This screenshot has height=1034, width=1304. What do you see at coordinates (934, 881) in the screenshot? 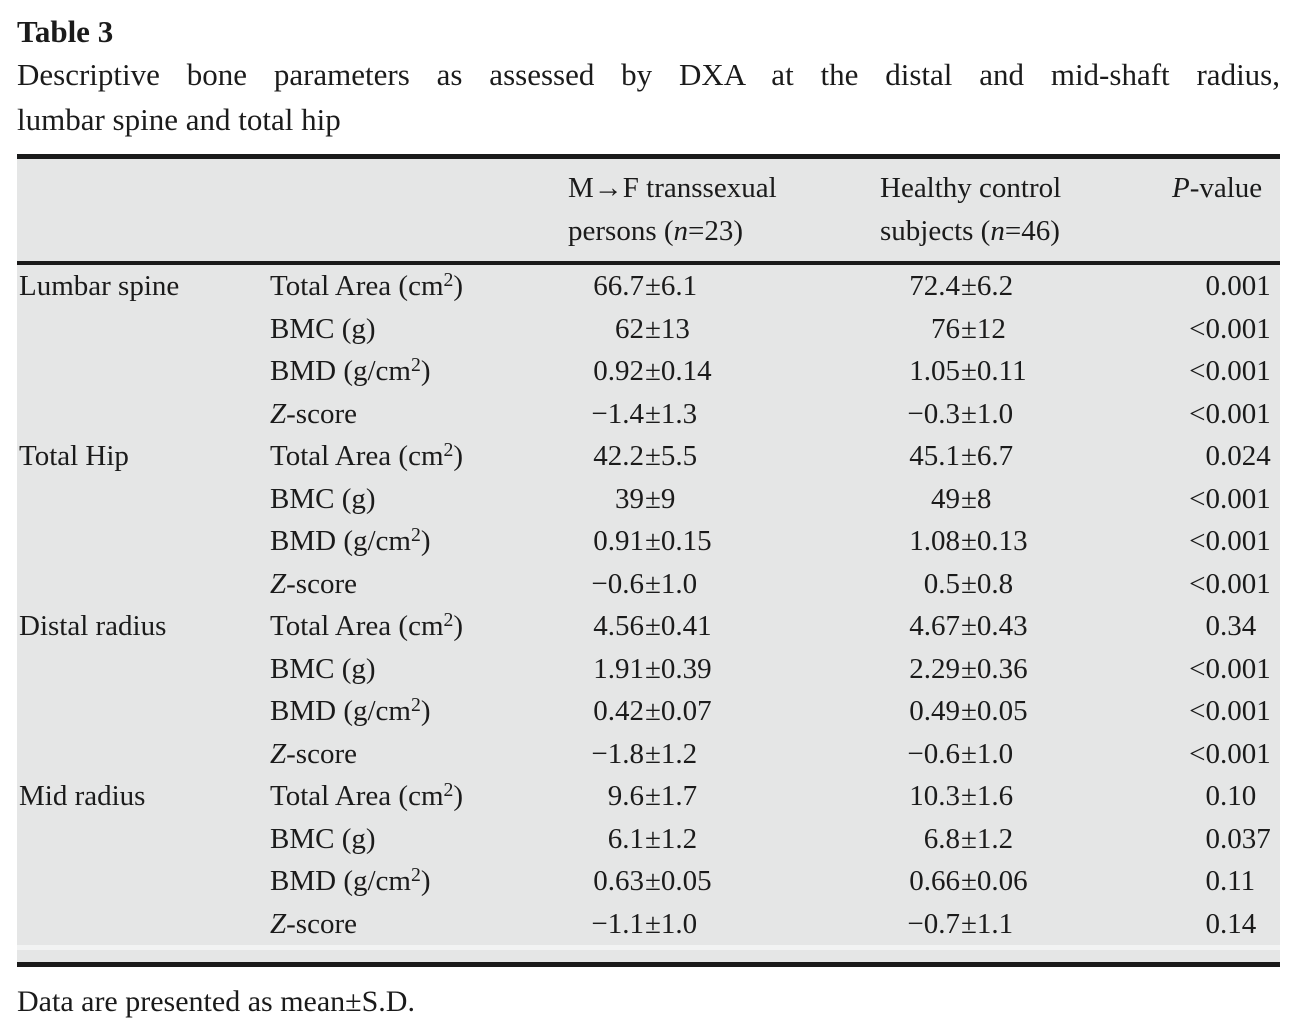
I see `value-mean: 0.66` at bounding box center [934, 881].